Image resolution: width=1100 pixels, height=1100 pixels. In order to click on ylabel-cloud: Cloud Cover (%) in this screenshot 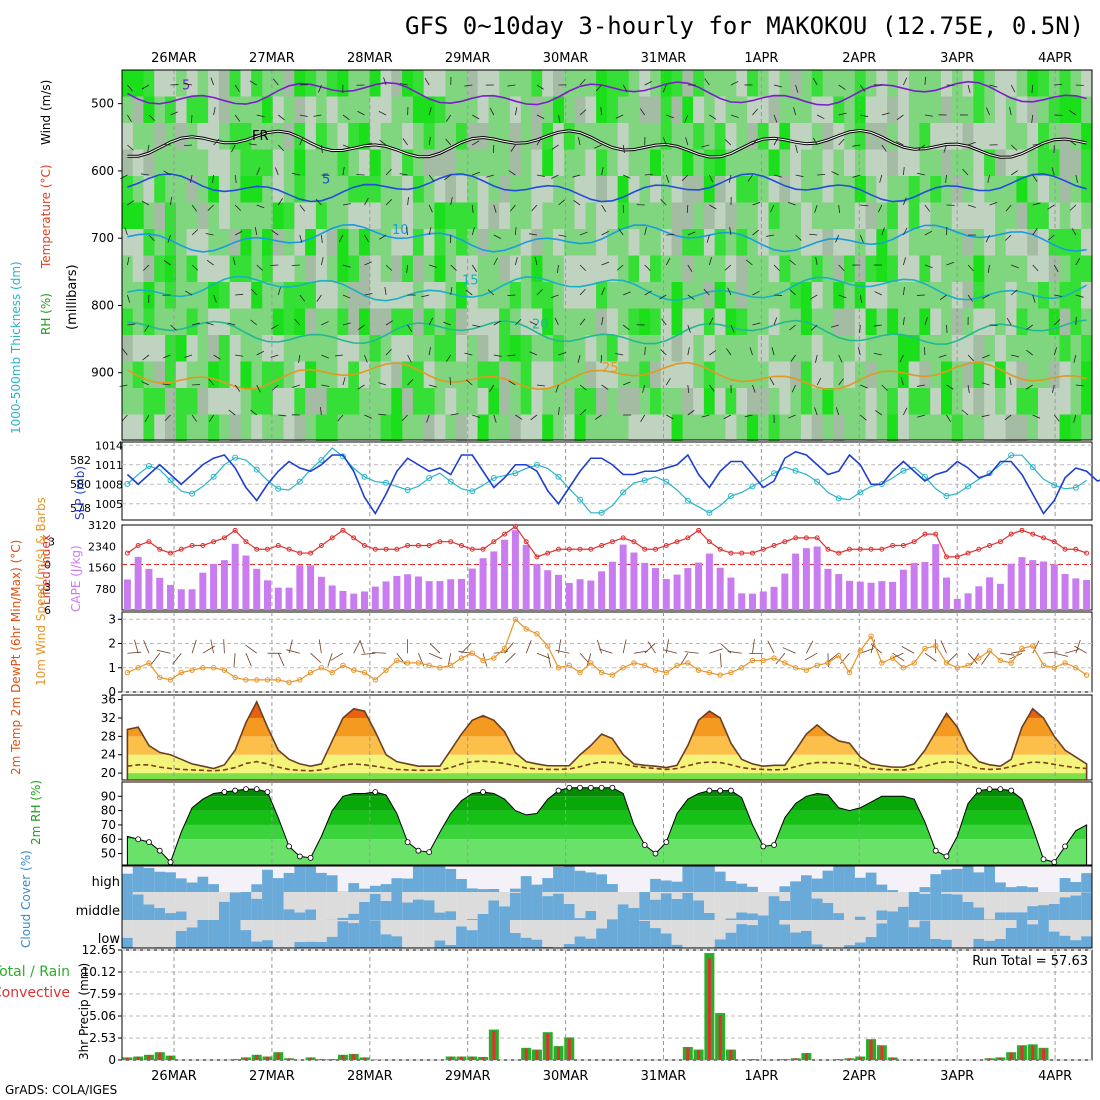, I will do `click(26, 899)`.